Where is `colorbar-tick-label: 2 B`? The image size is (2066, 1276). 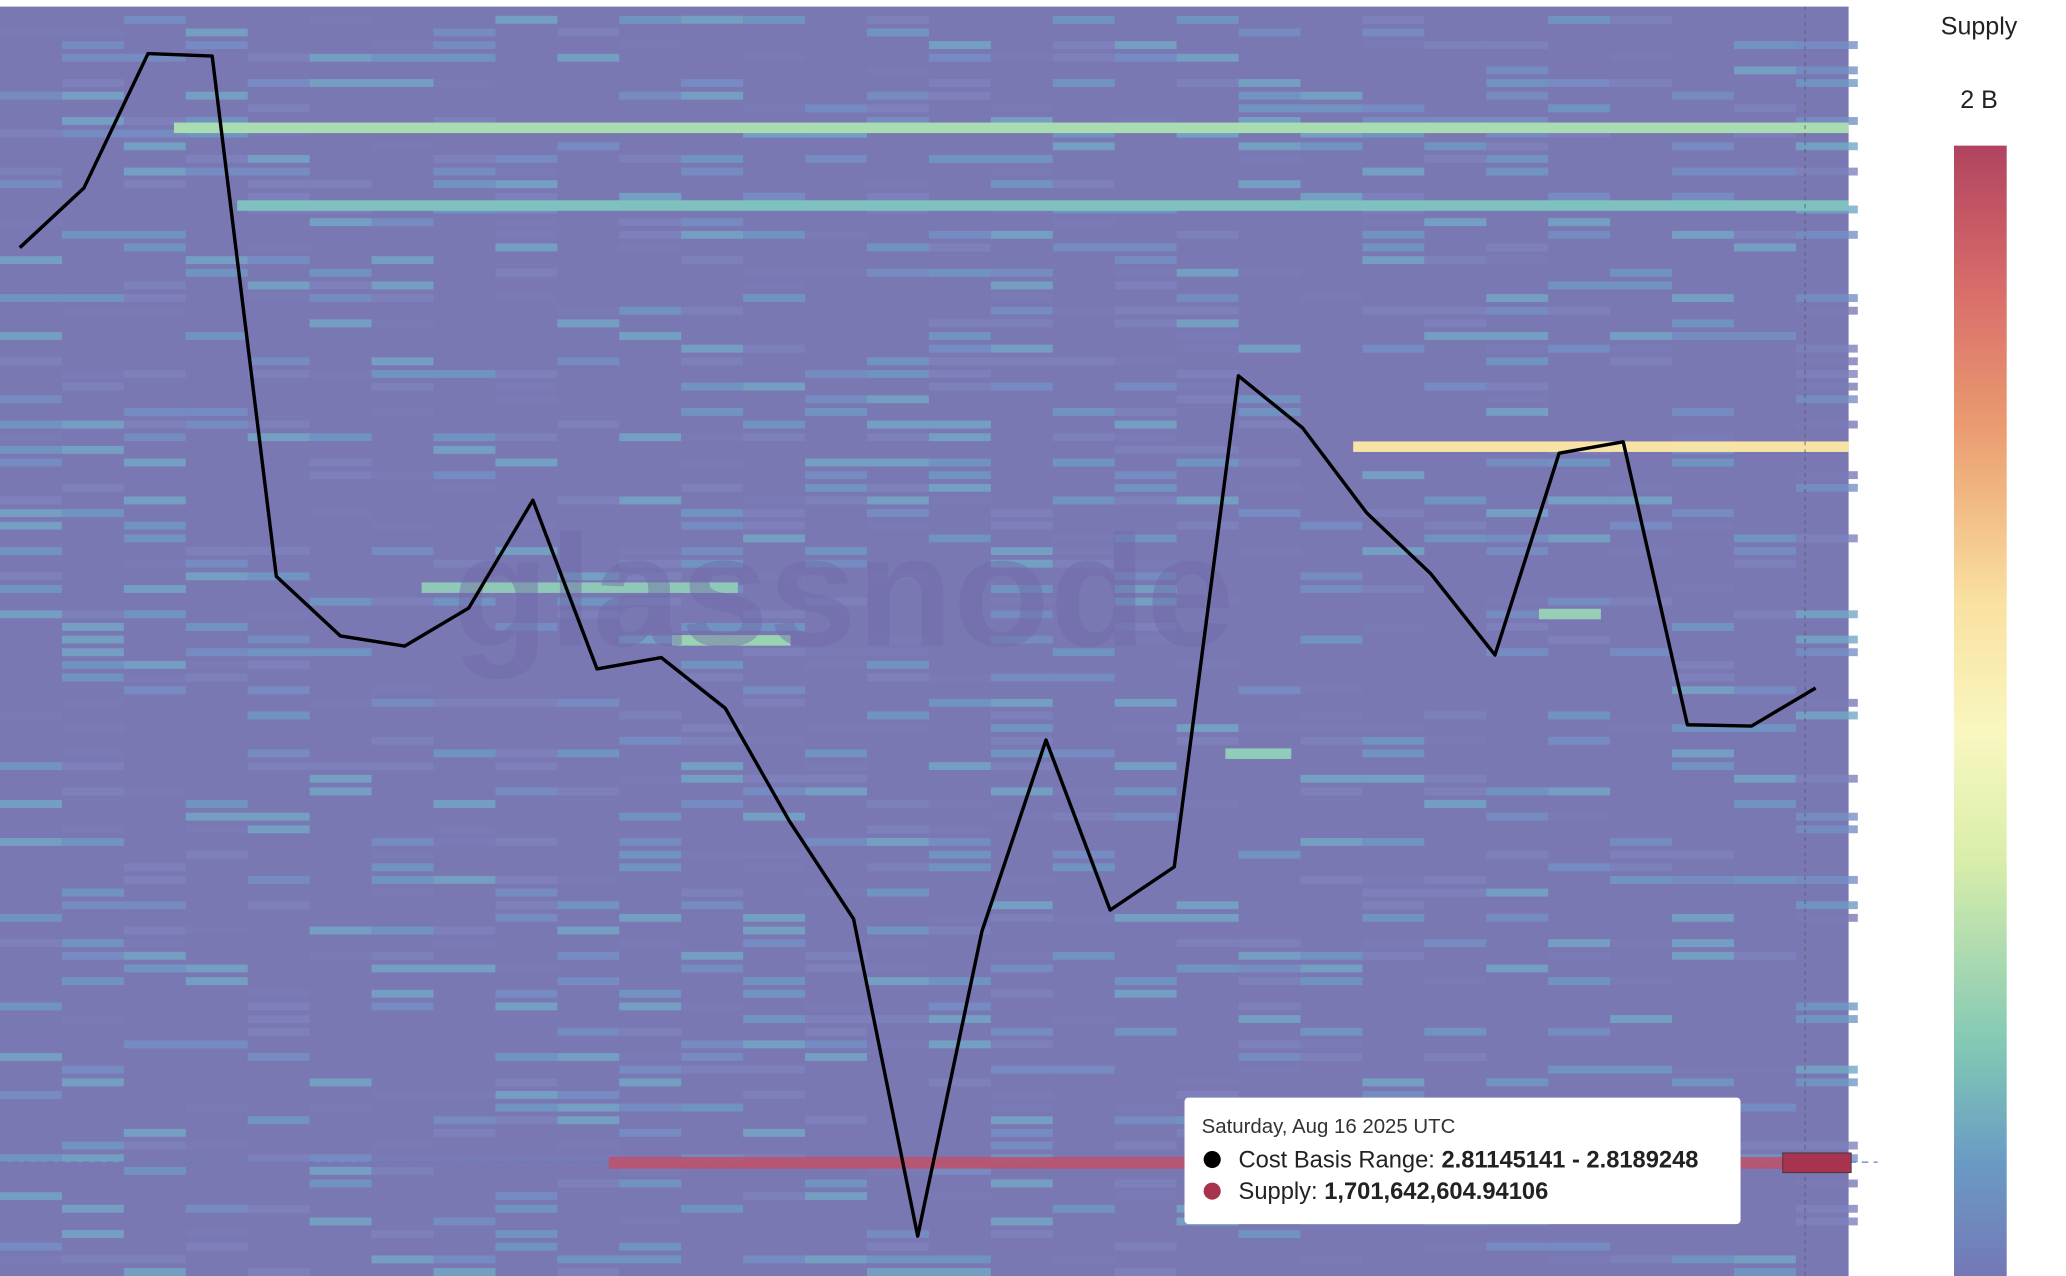
colorbar-tick-label: 2 B is located at coordinates (1979, 100).